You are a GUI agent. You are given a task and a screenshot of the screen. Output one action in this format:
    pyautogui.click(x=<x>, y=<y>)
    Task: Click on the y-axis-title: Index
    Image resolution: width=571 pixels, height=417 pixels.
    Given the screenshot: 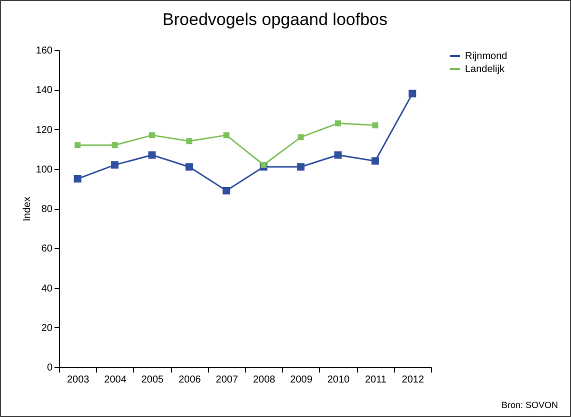 What is the action you would take?
    pyautogui.click(x=27, y=209)
    